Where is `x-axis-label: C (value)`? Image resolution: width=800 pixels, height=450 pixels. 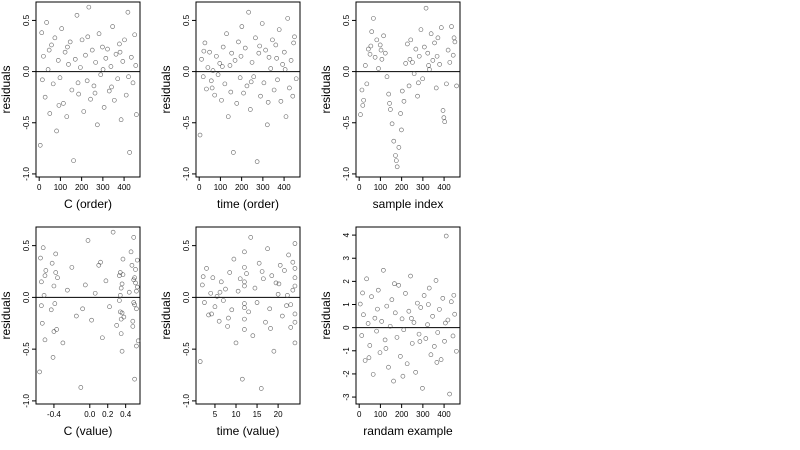 x-axis-label: C (value) is located at coordinates (88, 431).